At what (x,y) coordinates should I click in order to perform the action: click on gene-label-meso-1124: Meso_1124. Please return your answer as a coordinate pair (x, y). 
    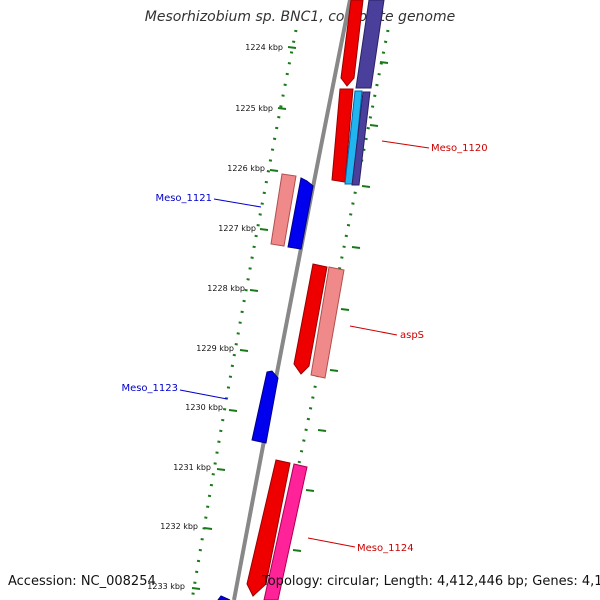
    Looking at the image, I should click on (385, 548).